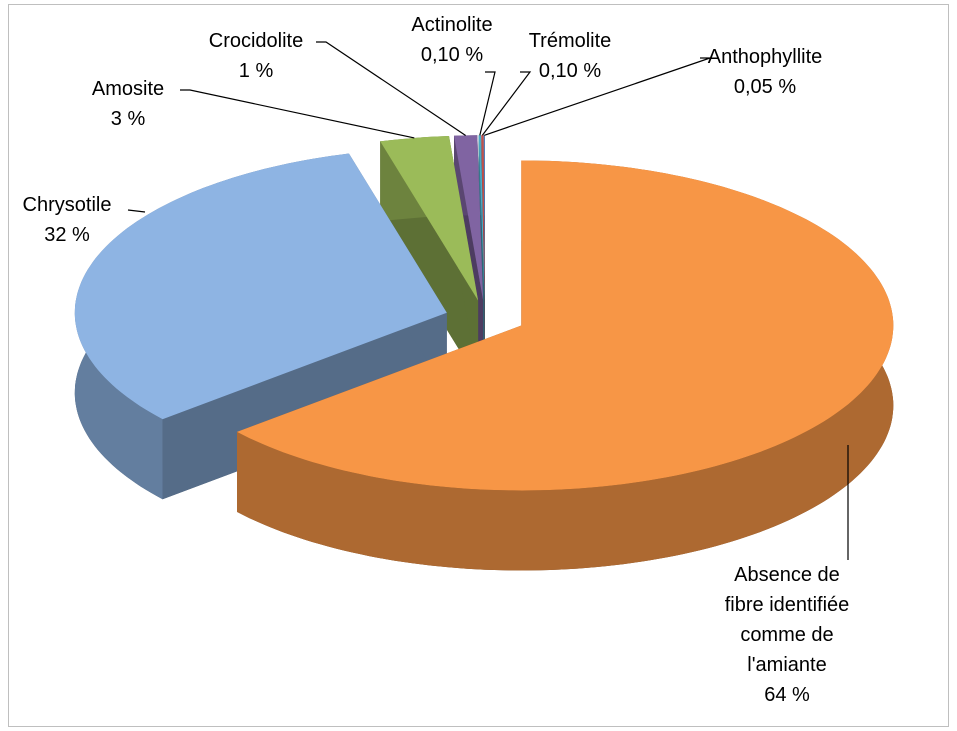 This screenshot has width=957, height=731. I want to click on category-label: Chrysotile, so click(67, 205).